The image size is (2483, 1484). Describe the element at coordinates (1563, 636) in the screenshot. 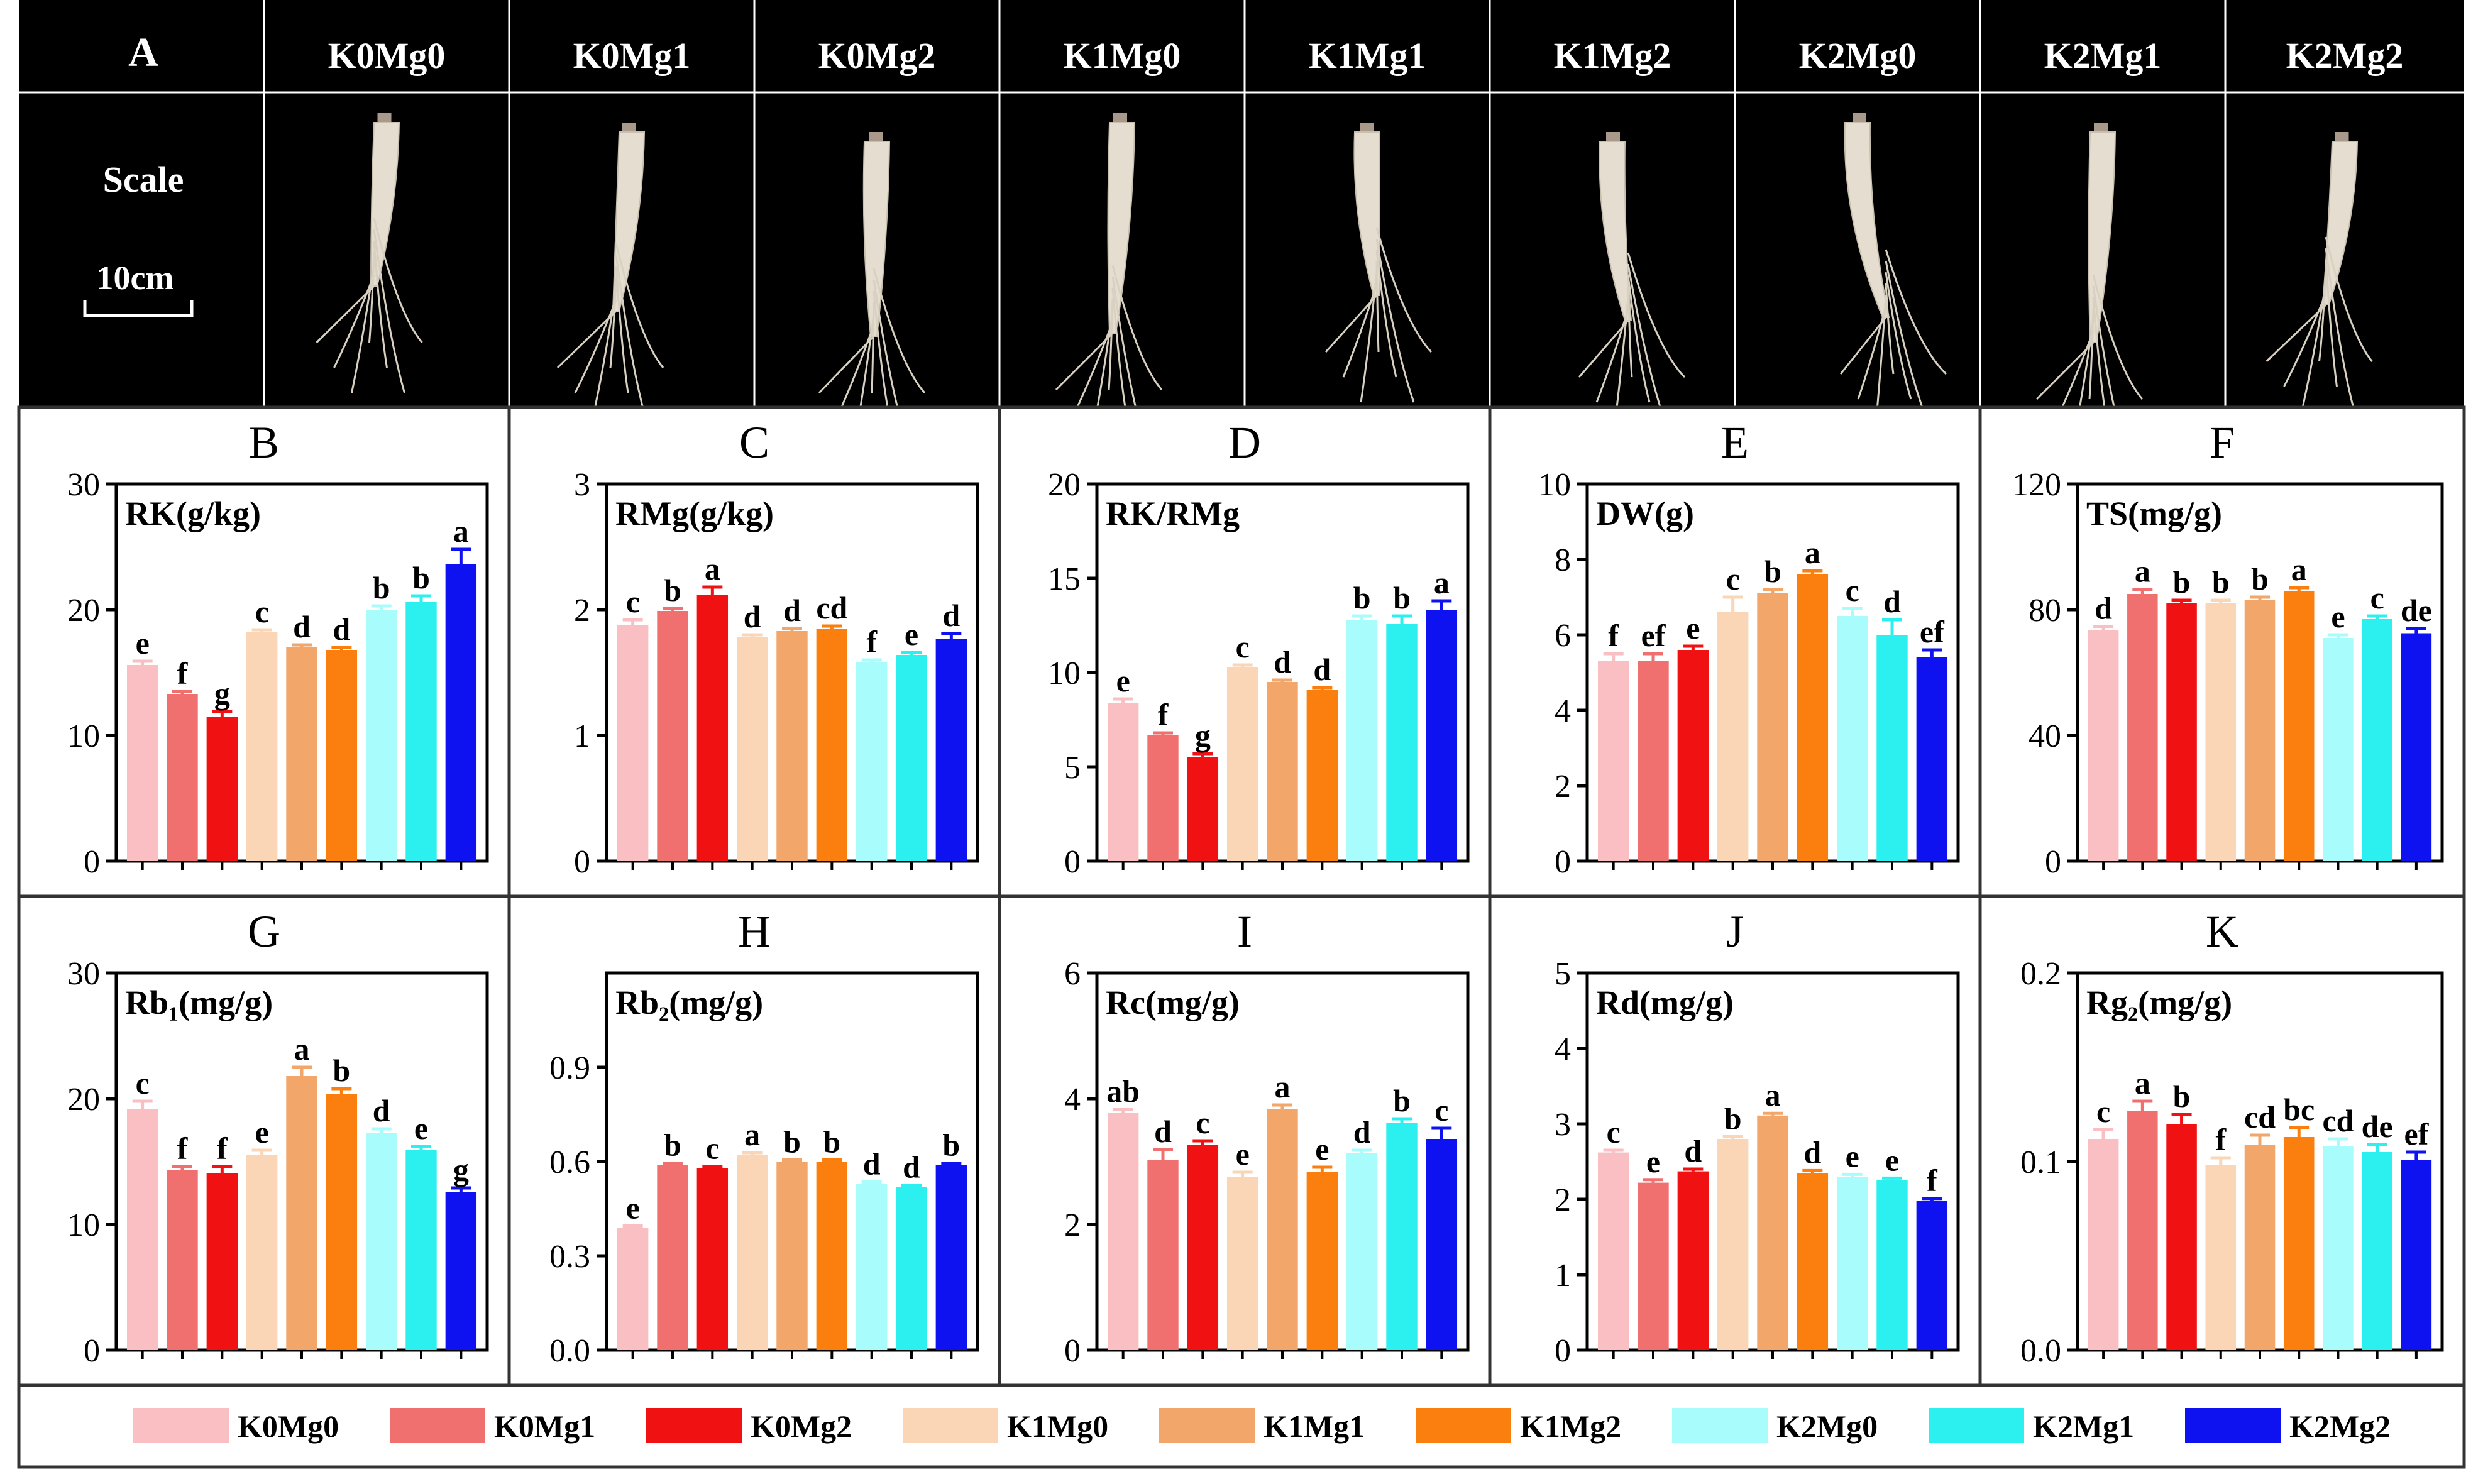

I see `y-tick-label: 6` at that location.